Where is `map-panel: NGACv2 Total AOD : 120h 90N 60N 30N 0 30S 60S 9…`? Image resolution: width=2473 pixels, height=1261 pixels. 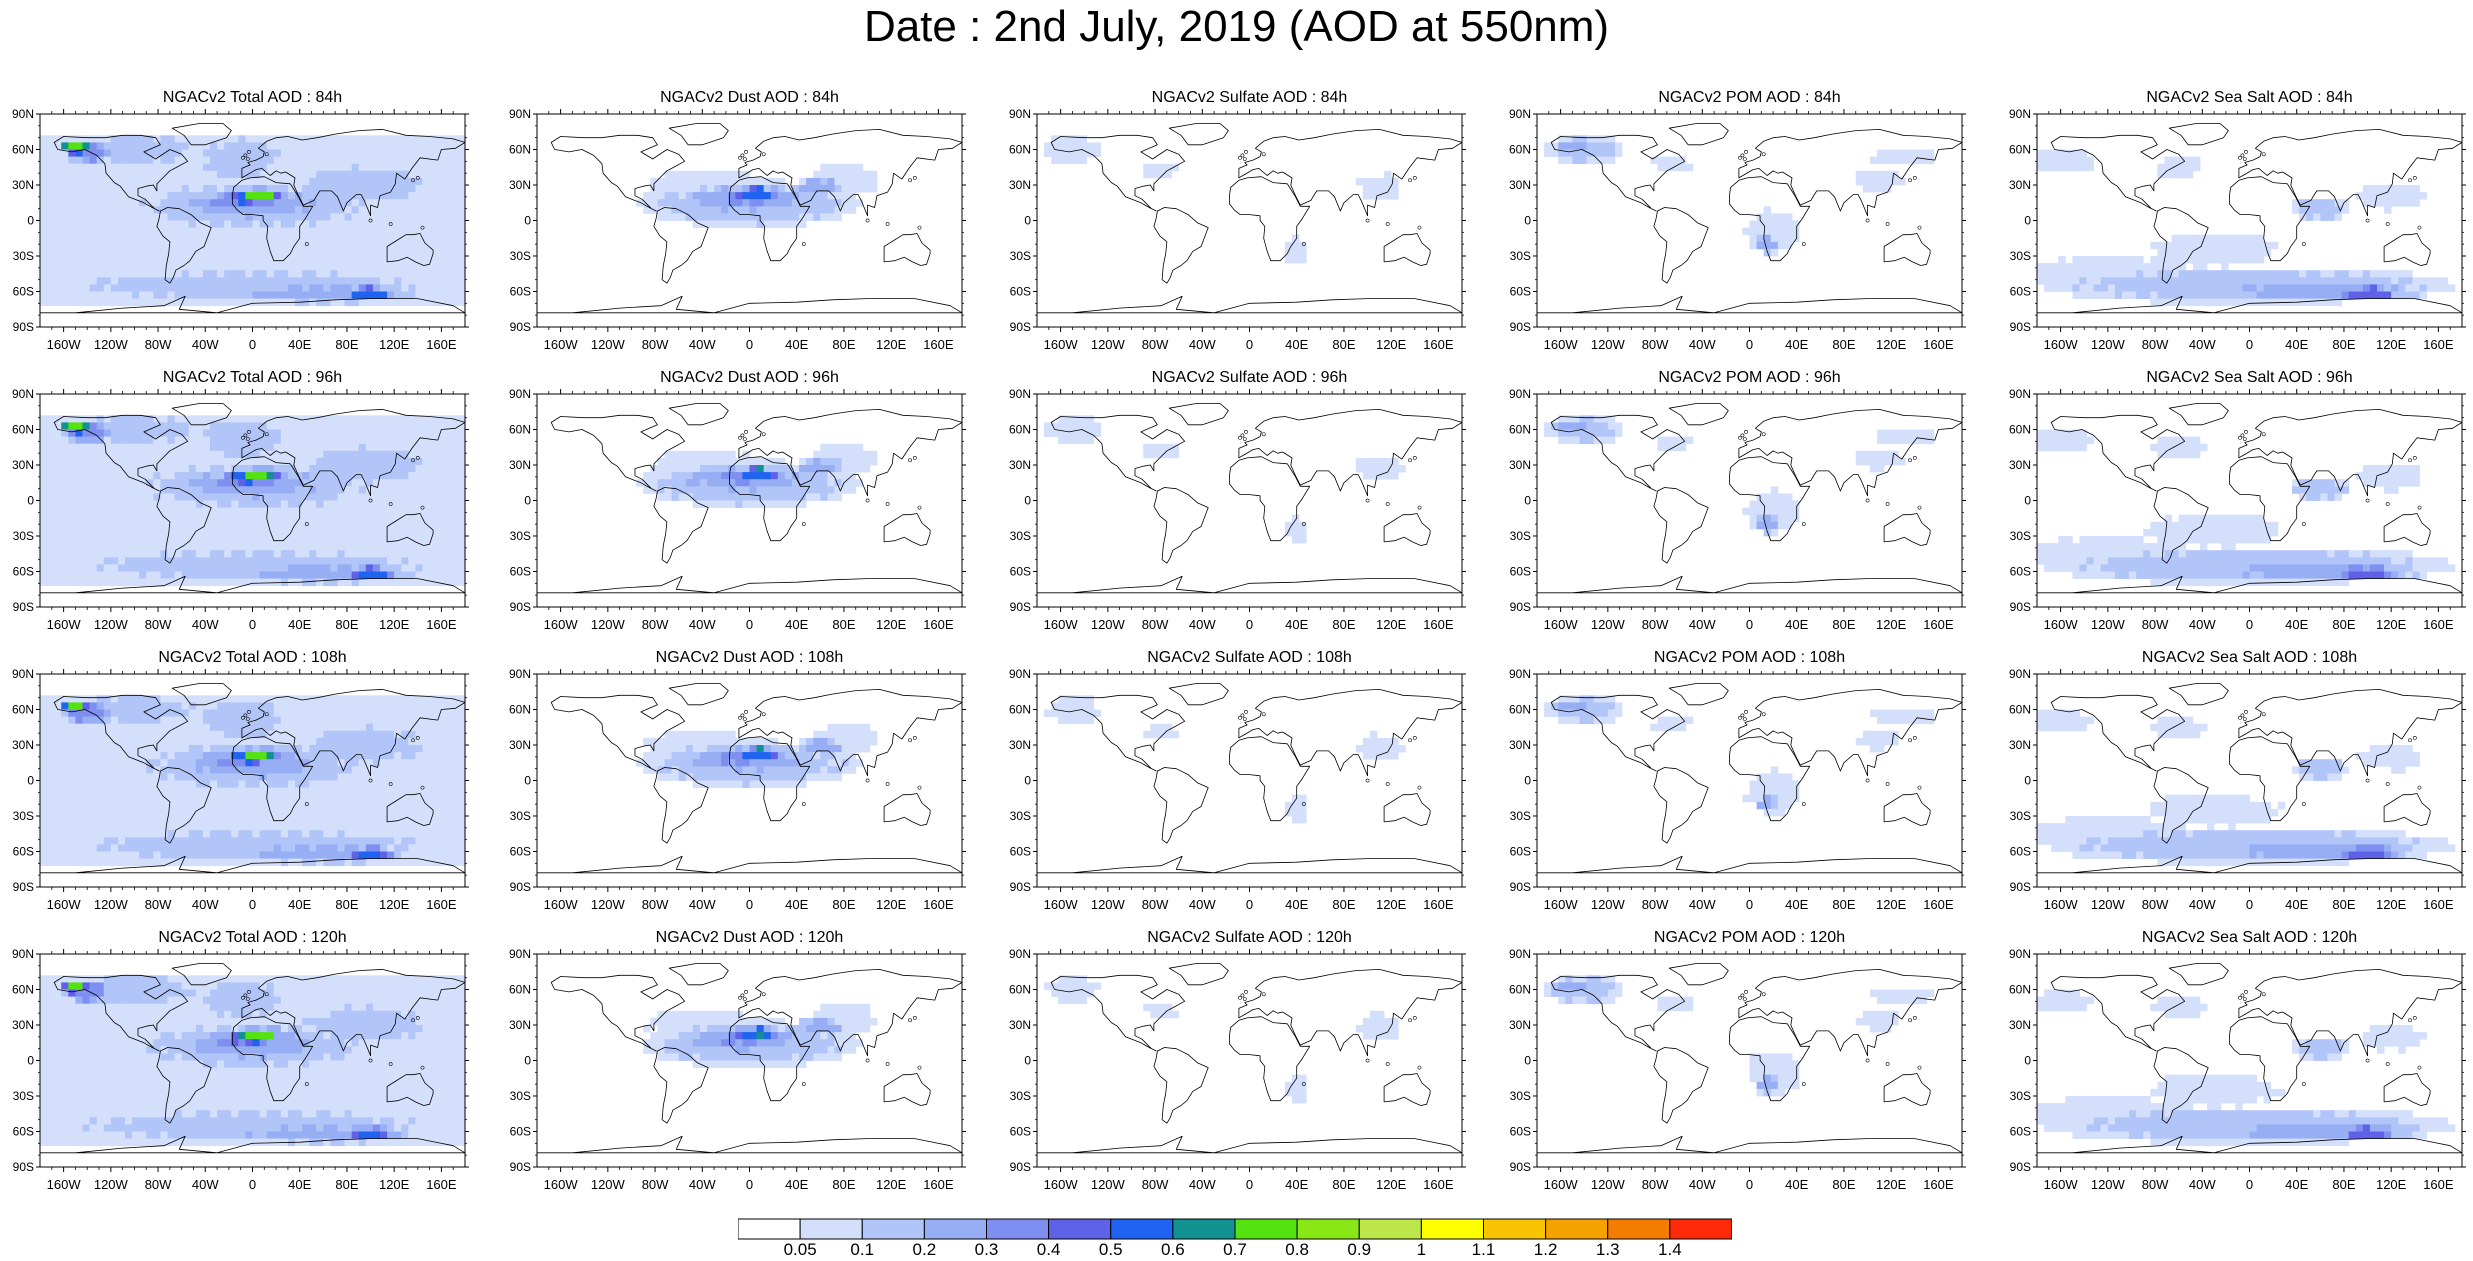 map-panel: NGACv2 Total AOD : 120h 90N 60N 30N 0 30S 60S 9… is located at coordinates (235, 1067).